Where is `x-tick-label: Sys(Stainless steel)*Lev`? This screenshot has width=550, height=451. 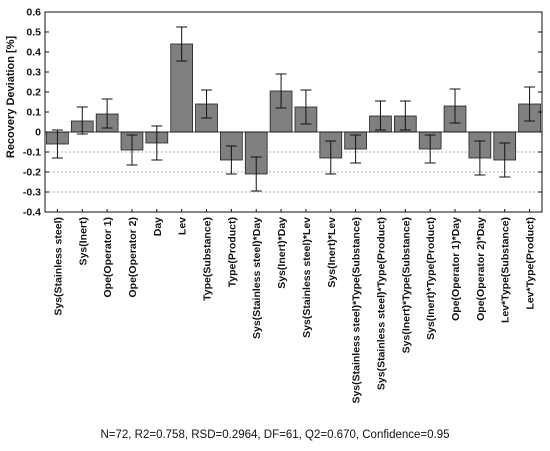 x-tick-label: Sys(Stainless steel)*Lev is located at coordinates (307, 277).